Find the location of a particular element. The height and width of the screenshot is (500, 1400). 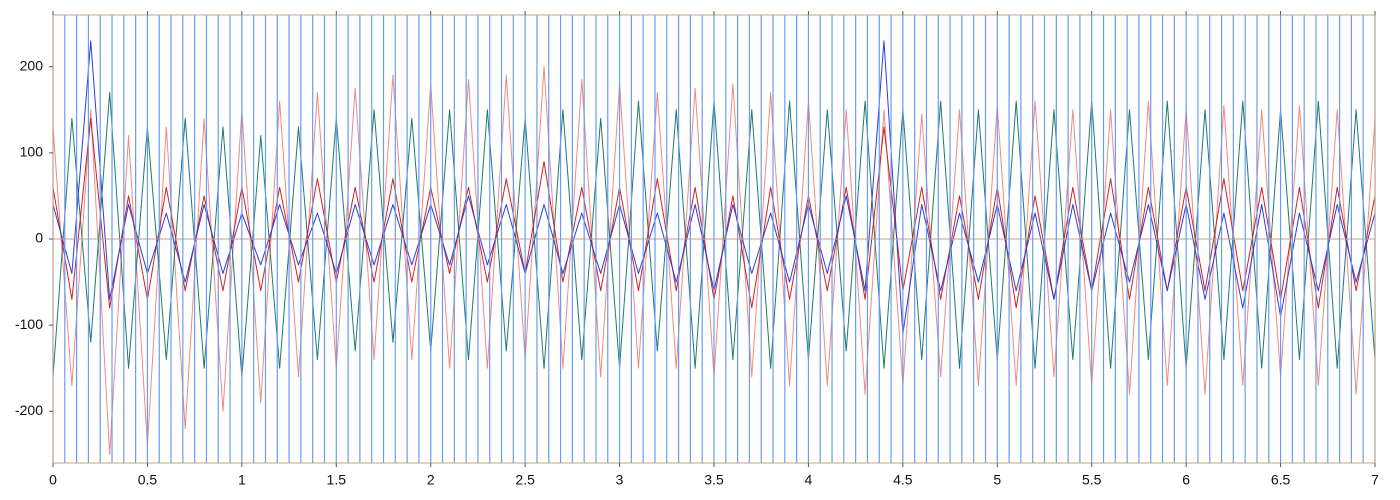

x-tick-label: 5.5 is located at coordinates (1092, 480).